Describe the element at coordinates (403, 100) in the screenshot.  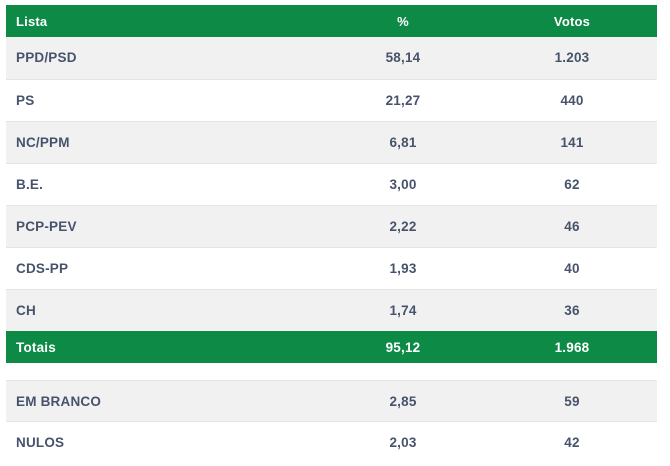
I see `party-percent: 21,27` at that location.